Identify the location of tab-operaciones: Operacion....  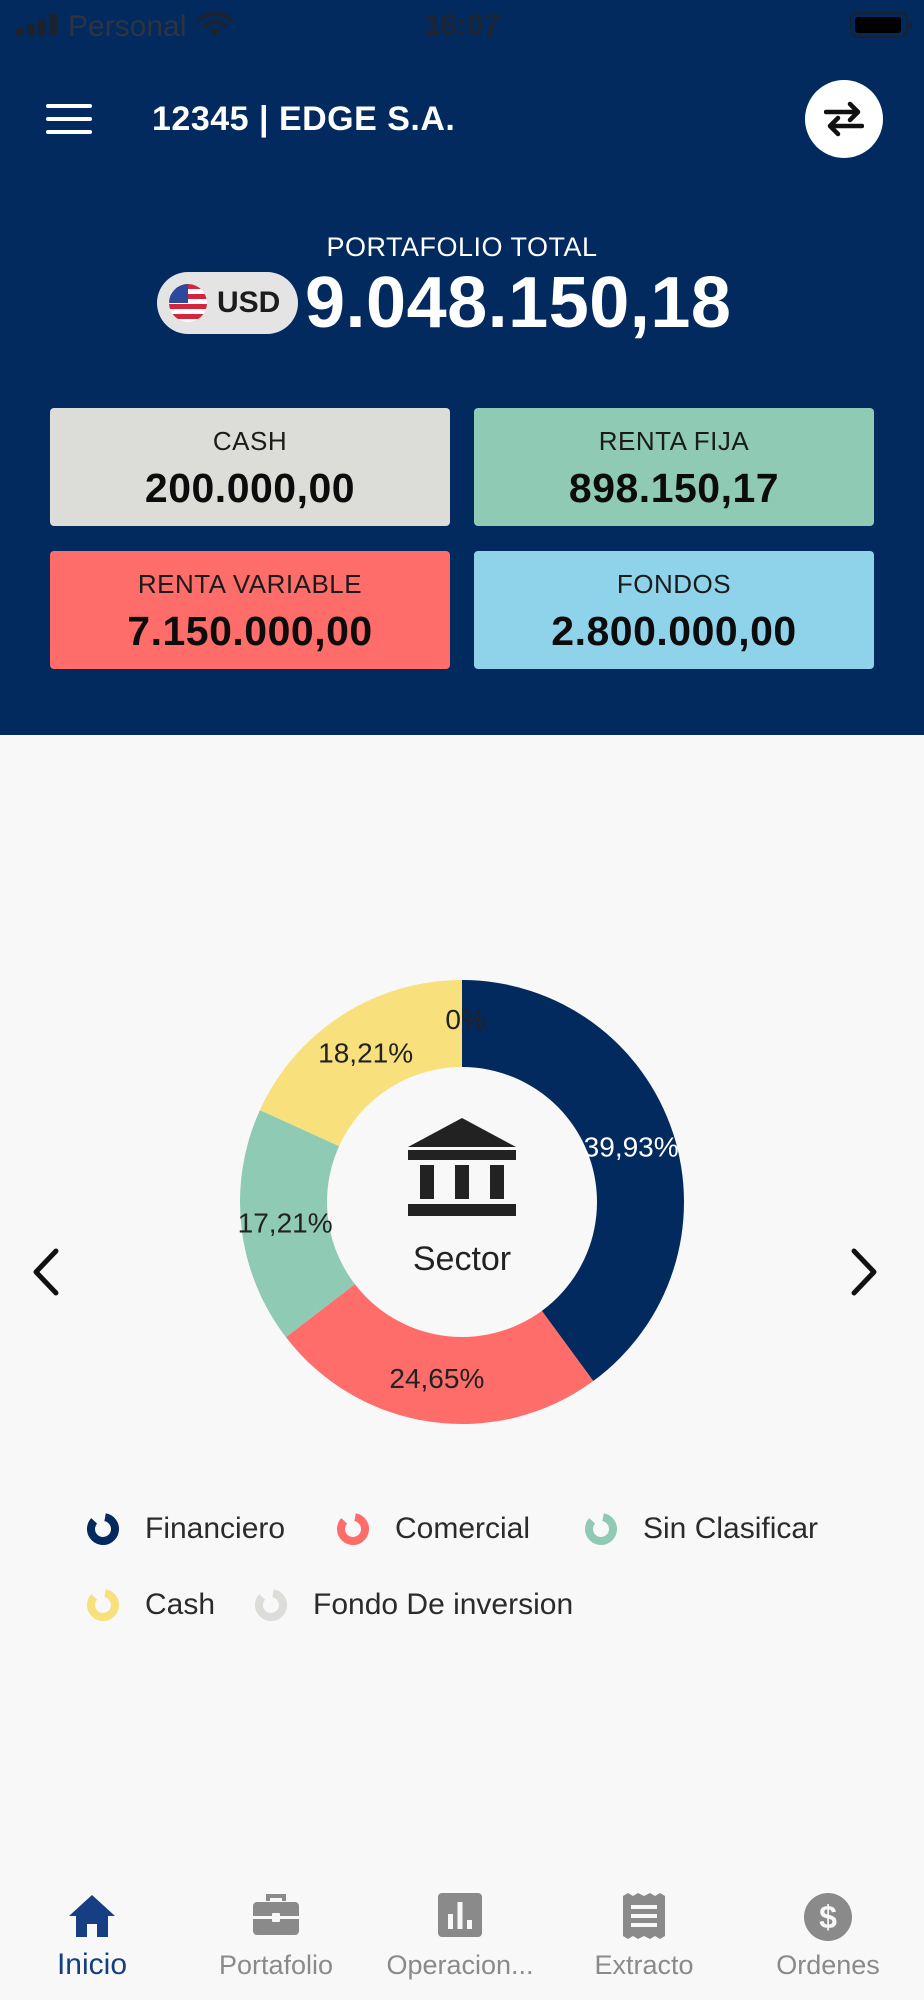
(460, 1931).